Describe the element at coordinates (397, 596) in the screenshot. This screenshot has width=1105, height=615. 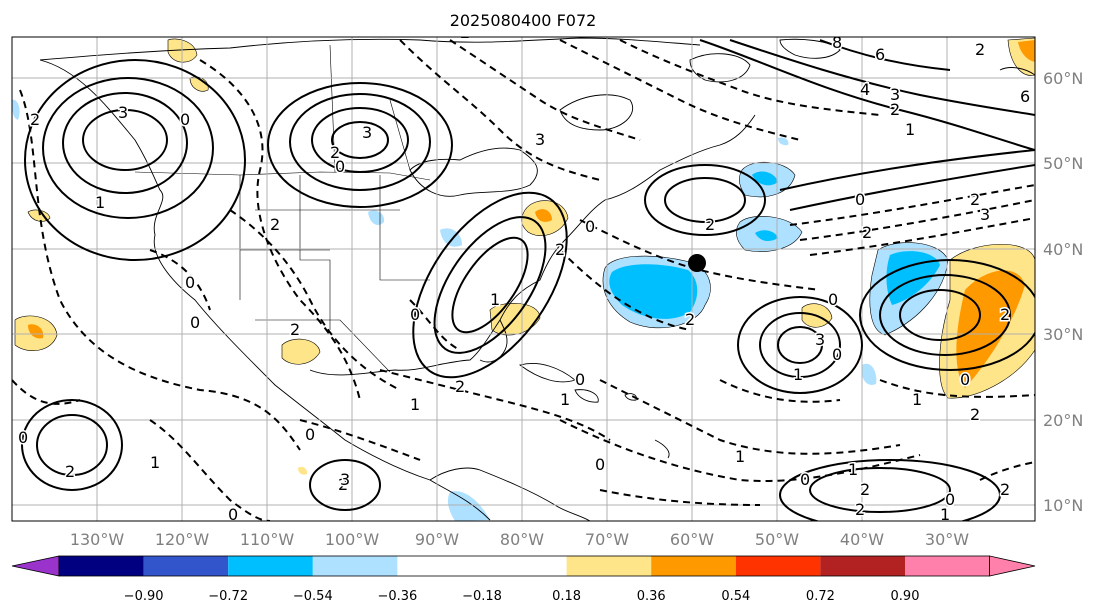
I see `colorbar-tick: −0.36` at that location.